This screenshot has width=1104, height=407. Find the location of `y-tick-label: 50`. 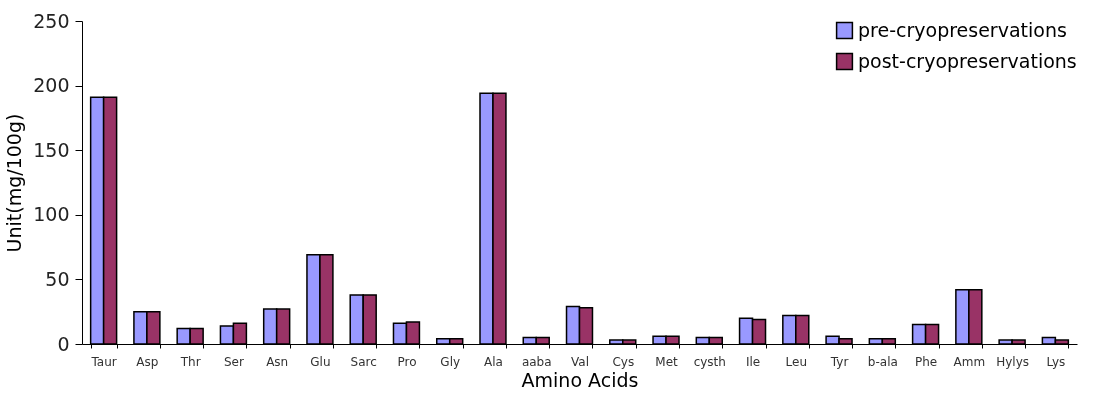

y-tick-label: 50 is located at coordinates (57, 278).